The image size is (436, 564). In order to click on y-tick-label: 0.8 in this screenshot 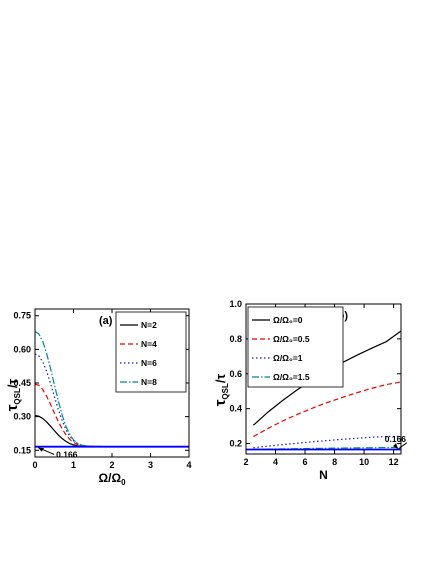, I will do `click(235, 339)`.